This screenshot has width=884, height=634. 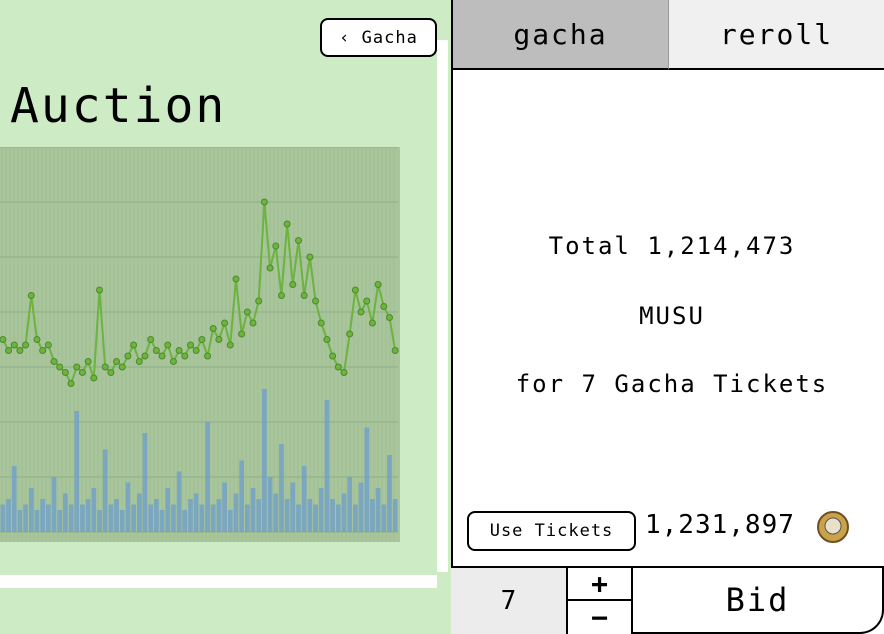 What do you see at coordinates (720, 525) in the screenshot?
I see `balance: 1,231,897` at bounding box center [720, 525].